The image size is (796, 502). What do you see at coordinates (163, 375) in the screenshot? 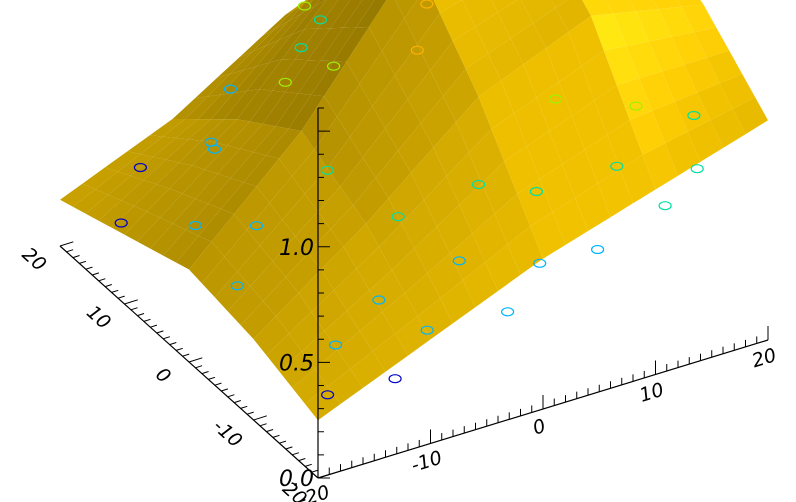
I see `y-tick-label: 0` at bounding box center [163, 375].